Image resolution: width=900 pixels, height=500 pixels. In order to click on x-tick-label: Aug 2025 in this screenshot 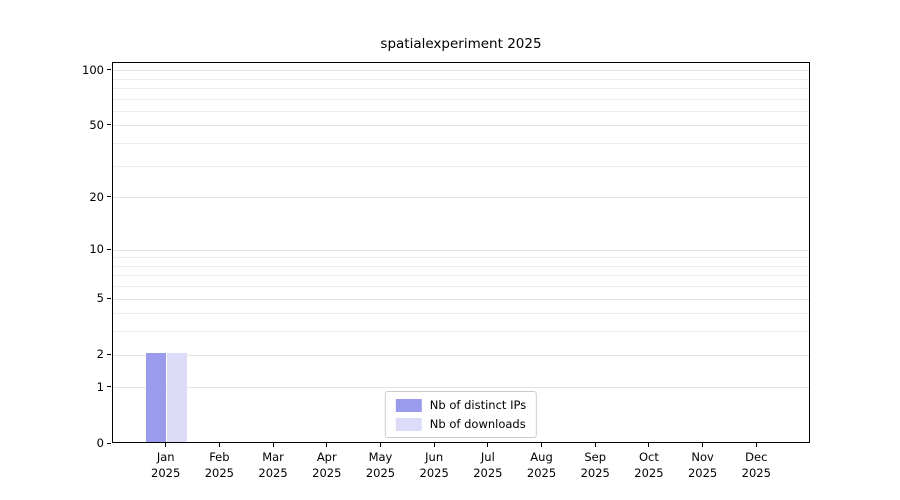, I will do `click(542, 465)`.